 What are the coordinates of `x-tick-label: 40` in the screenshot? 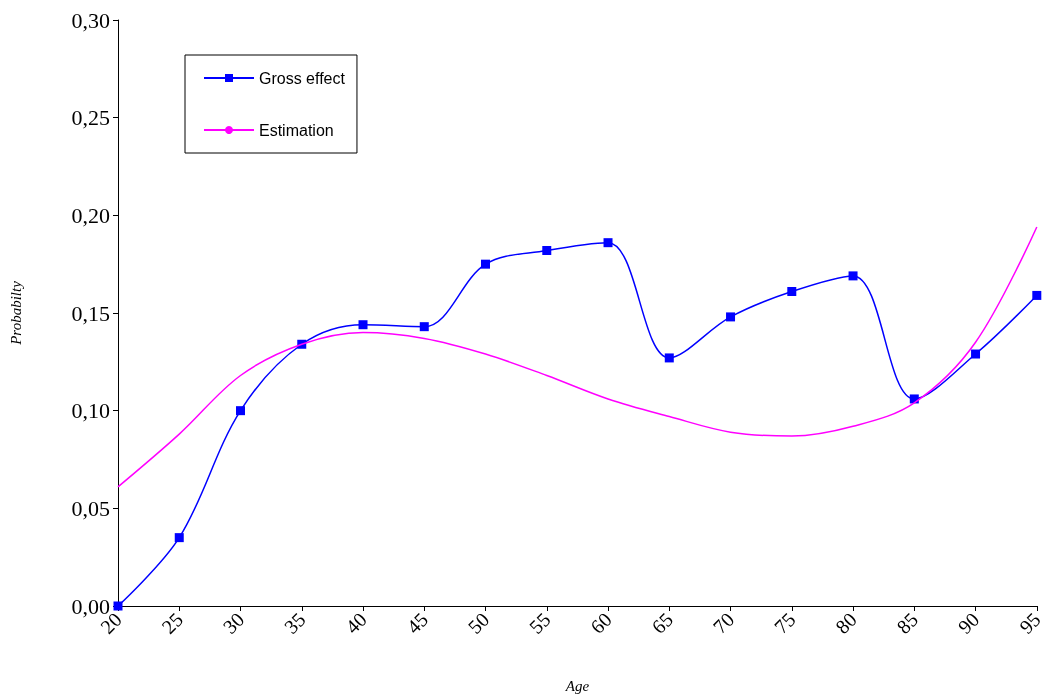 It's located at (356, 623).